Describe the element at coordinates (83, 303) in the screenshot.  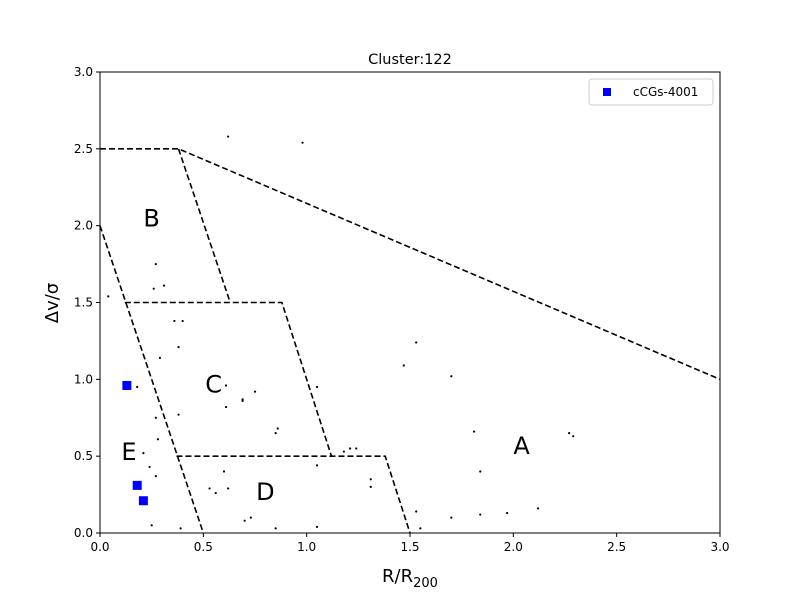
I see `y-tick-label: 1.5` at that location.